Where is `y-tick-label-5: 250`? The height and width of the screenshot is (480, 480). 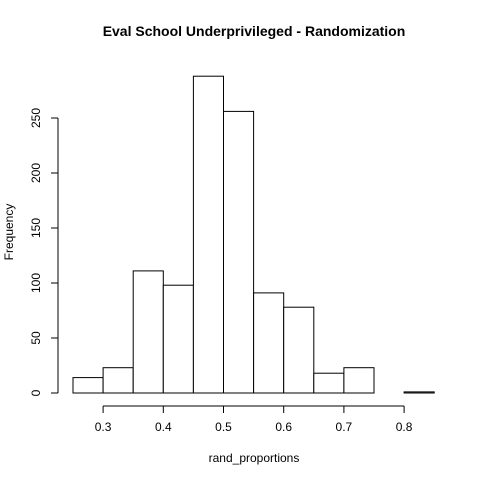 y-tick-label-5: 250 is located at coordinates (36, 118).